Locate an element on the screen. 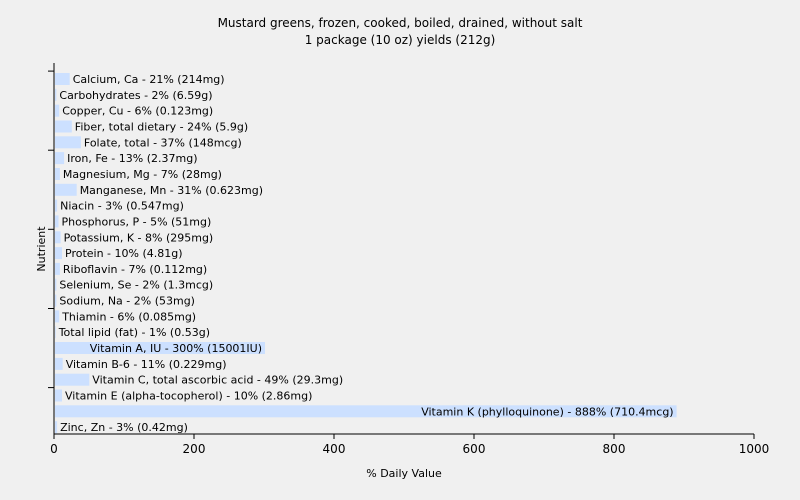  bar-value-label: Carbohydrates - 2% (6.59g) is located at coordinates (135, 95).